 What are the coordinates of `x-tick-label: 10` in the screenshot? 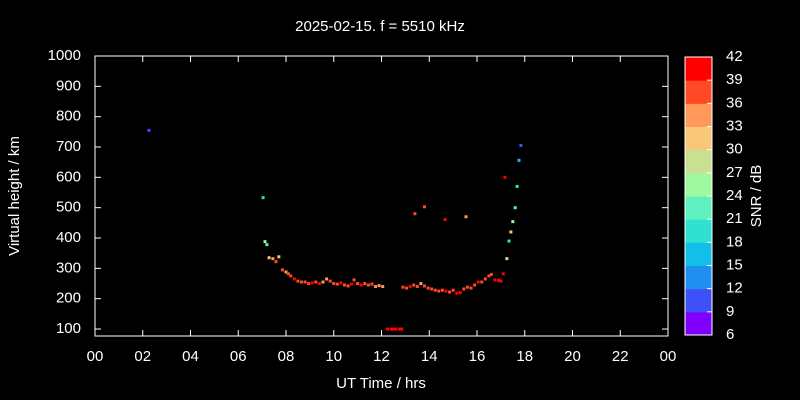 It's located at (333, 356).